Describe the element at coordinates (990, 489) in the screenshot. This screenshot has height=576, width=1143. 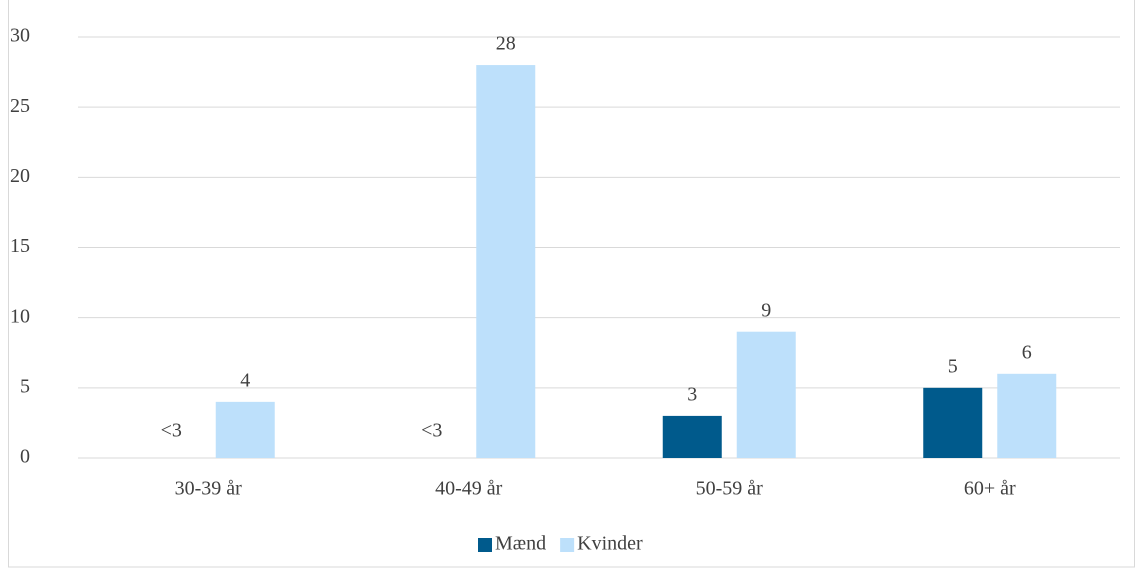
I see `x-tick-label: 60+ år` at that location.